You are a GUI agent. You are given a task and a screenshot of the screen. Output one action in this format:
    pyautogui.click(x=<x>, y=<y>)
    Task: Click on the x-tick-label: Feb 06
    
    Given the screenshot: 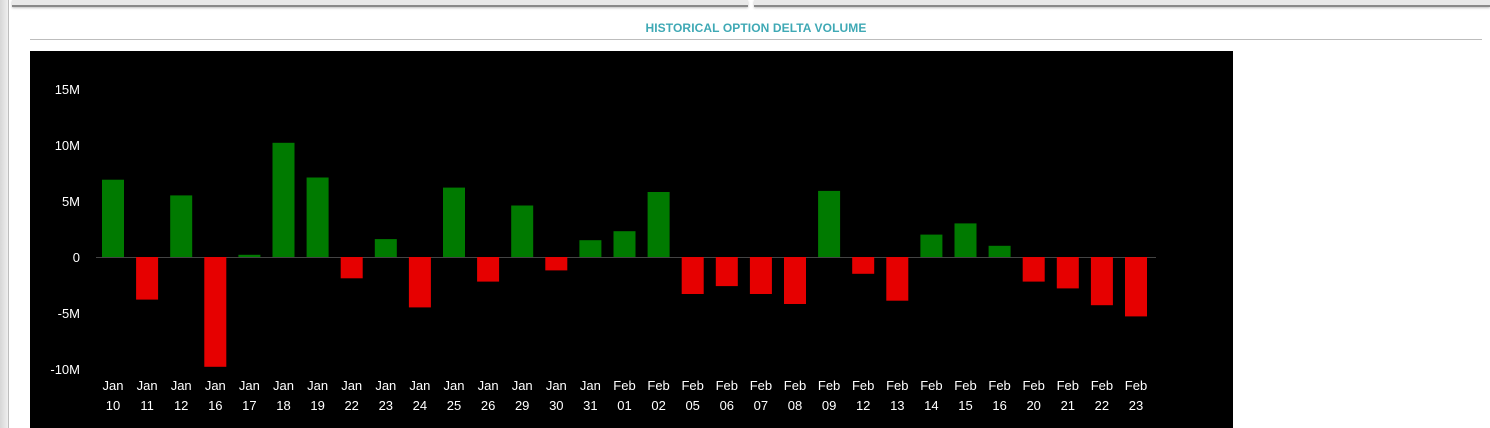 What is the action you would take?
    pyautogui.click(x=727, y=395)
    